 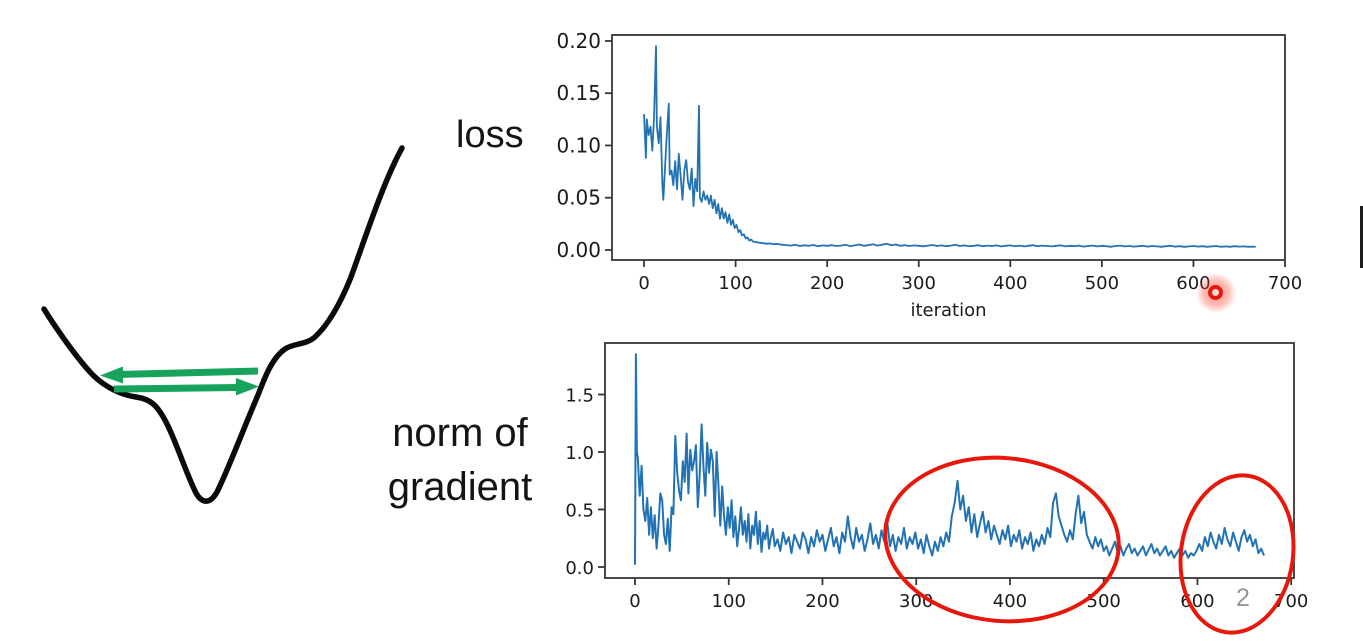 I want to click on x-tick-label: 500, so click(x=1102, y=283).